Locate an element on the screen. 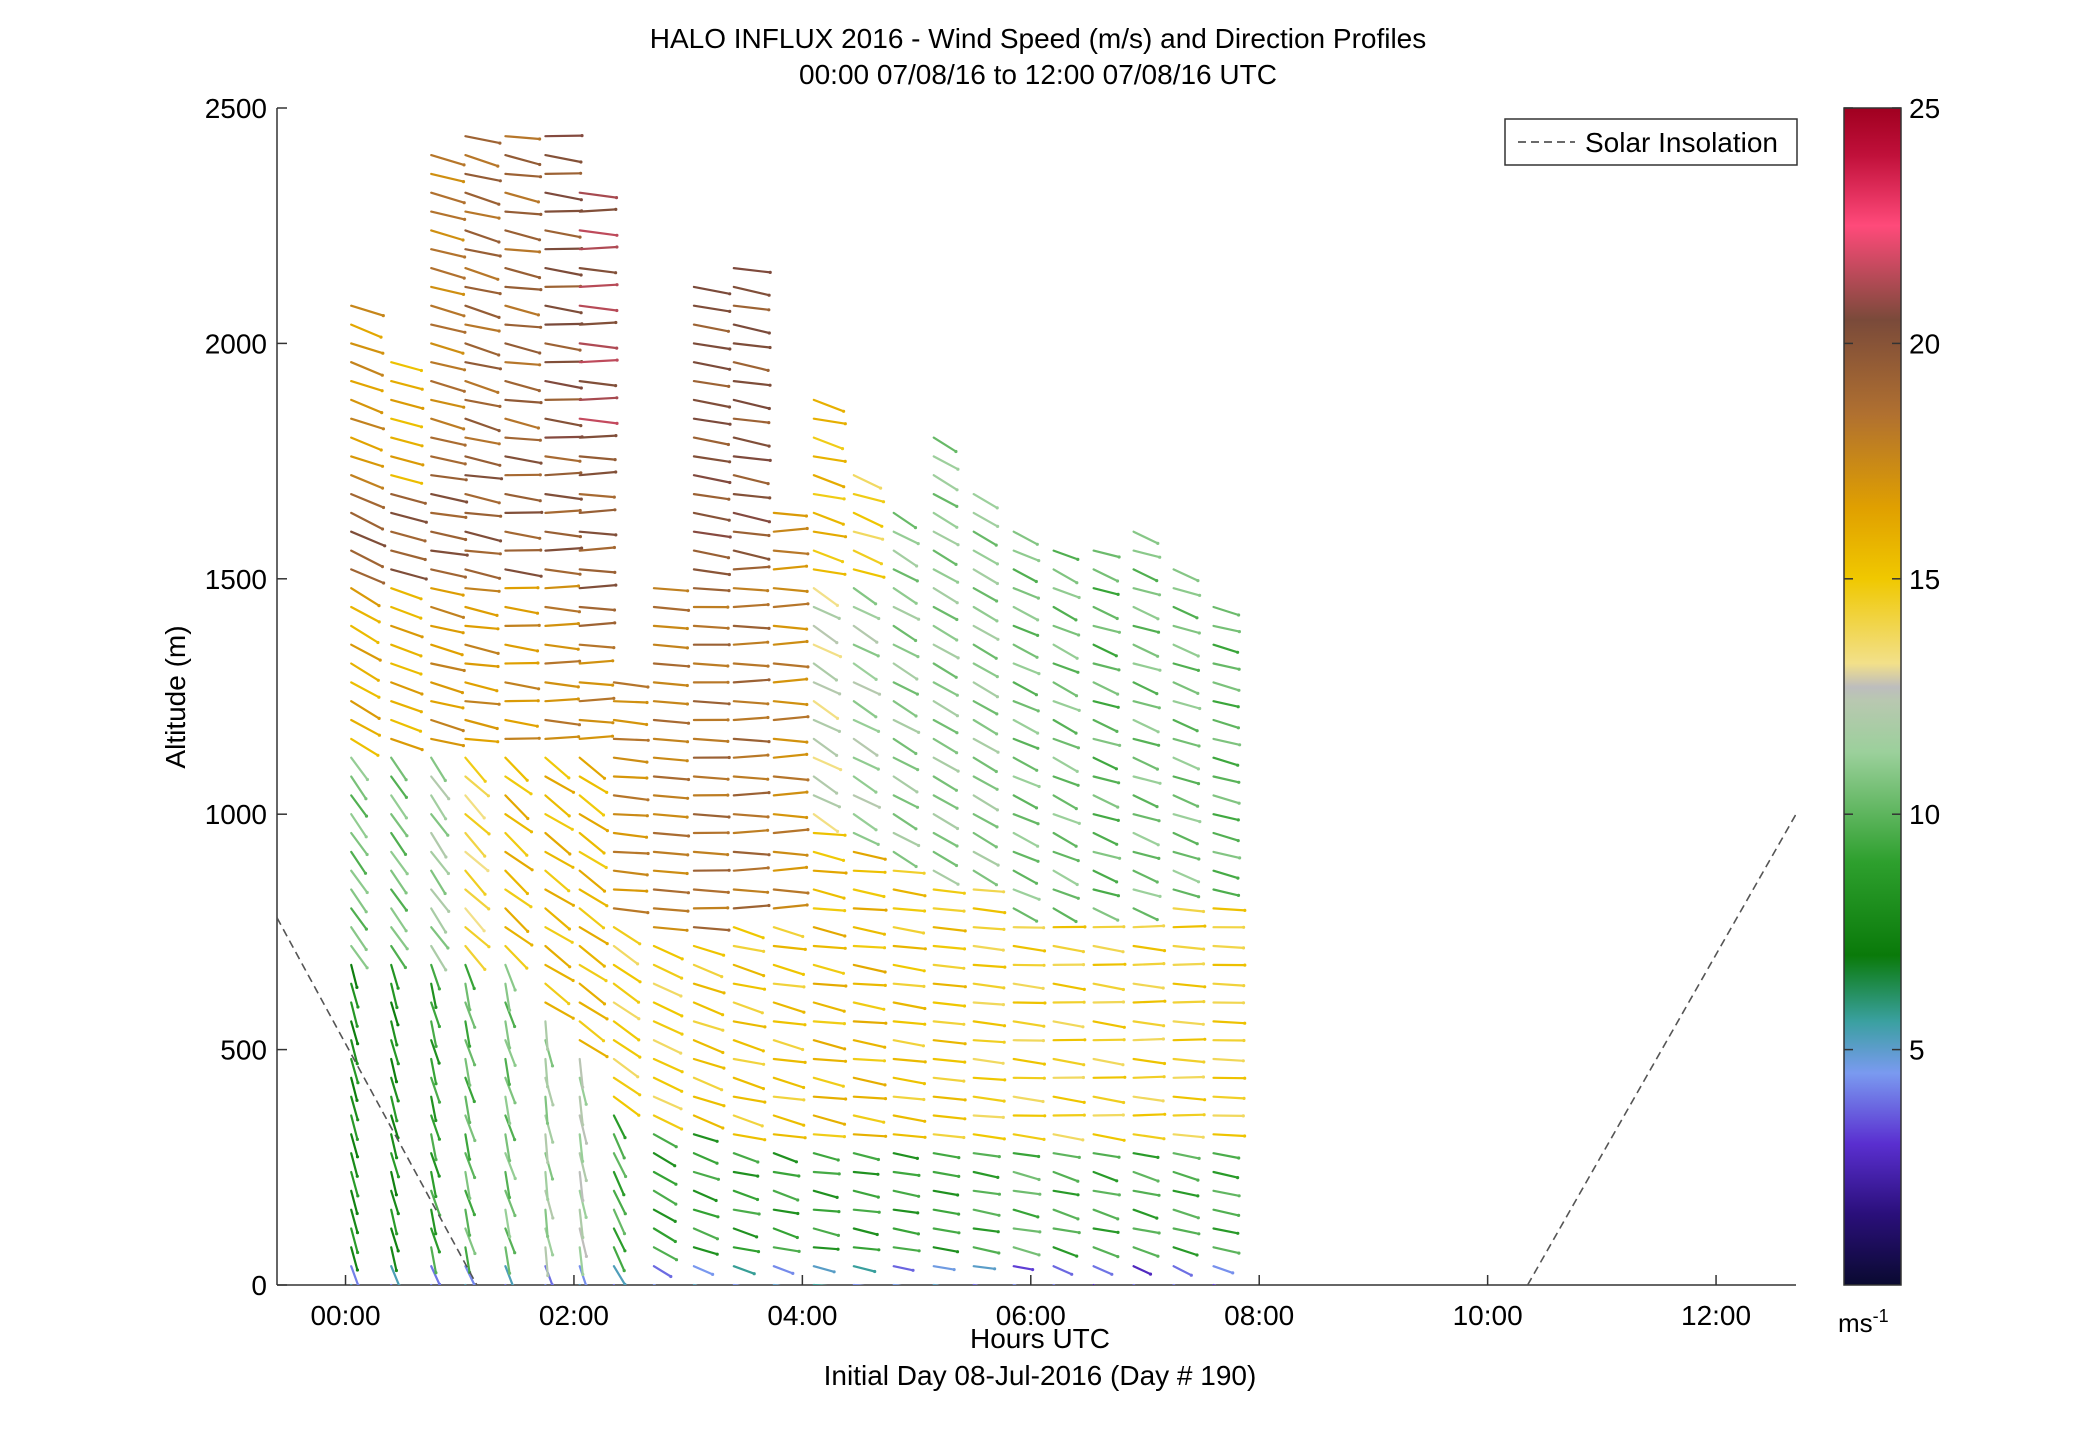  colorbar-tick-label: 10 is located at coordinates (1924, 814).